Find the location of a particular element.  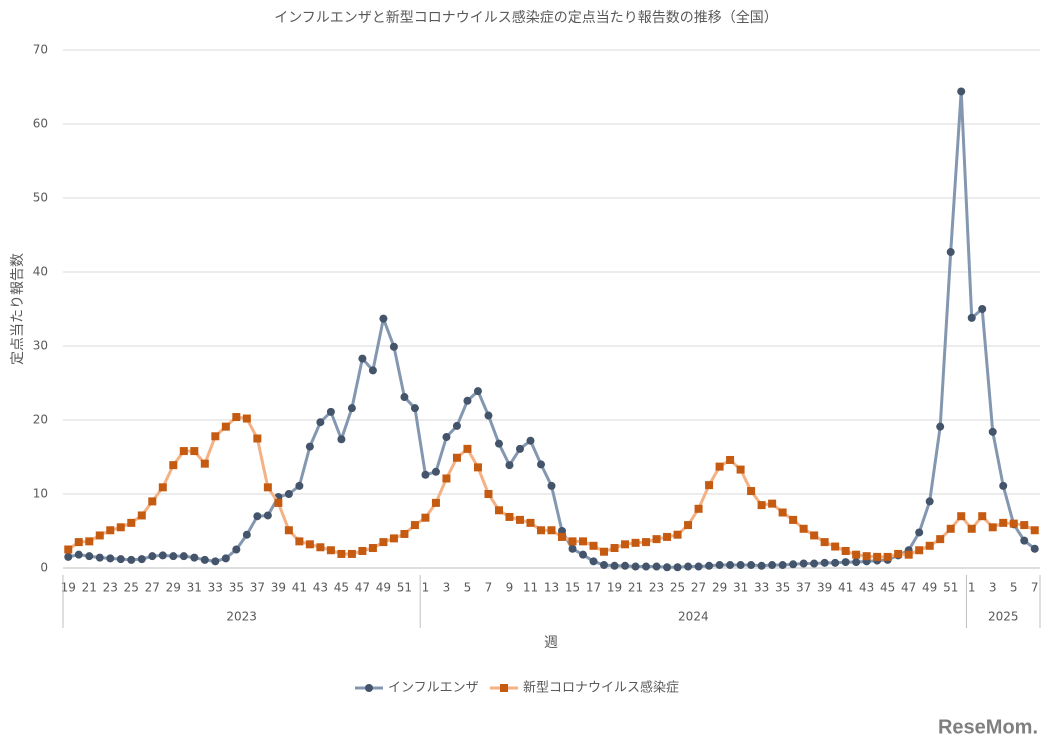

y-axis-title: 定点当たり報告数 is located at coordinates (18, 309).